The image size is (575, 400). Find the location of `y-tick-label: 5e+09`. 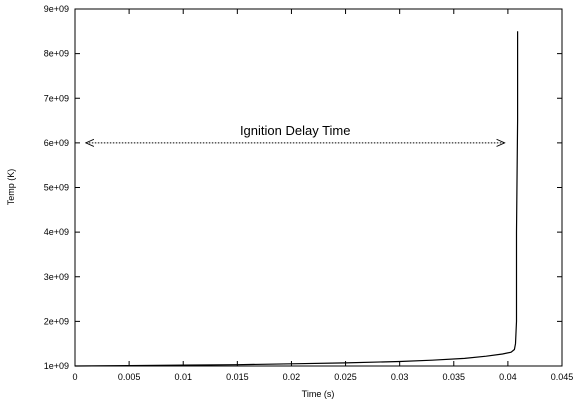

y-tick-label: 5e+09 is located at coordinates (56, 188).